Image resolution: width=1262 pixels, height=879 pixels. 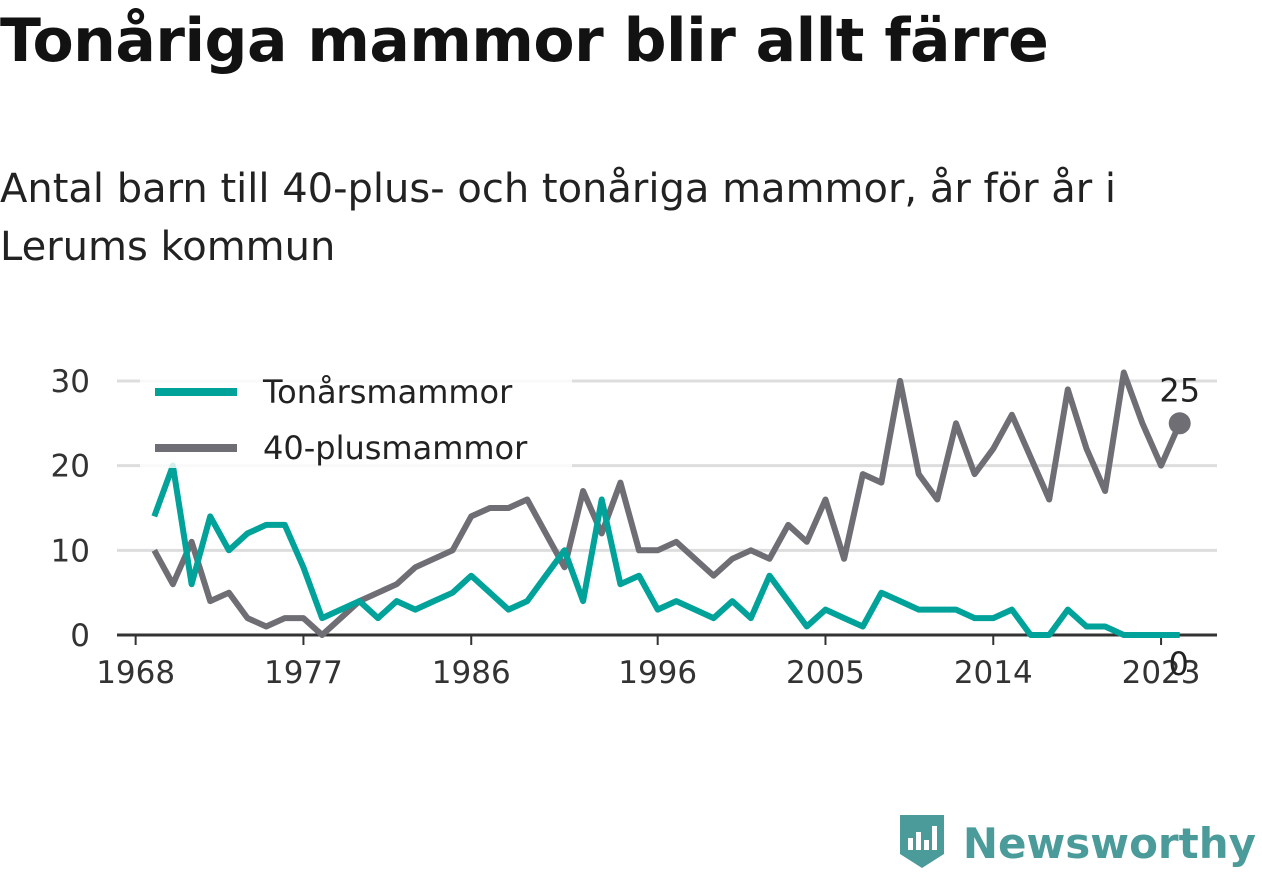 I want to click on legend-label-teen: Tonårsmammor, so click(x=387, y=392).